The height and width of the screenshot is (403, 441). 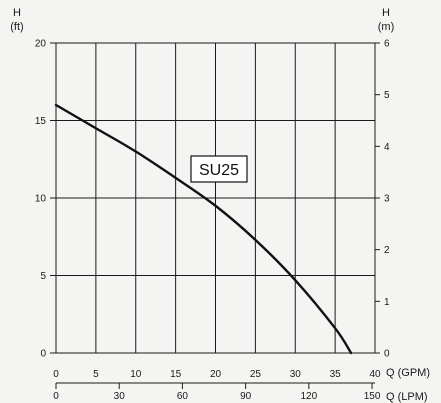 What do you see at coordinates (386, 27) in the screenshot?
I see `right-axis-title-bottom: (m)` at bounding box center [386, 27].